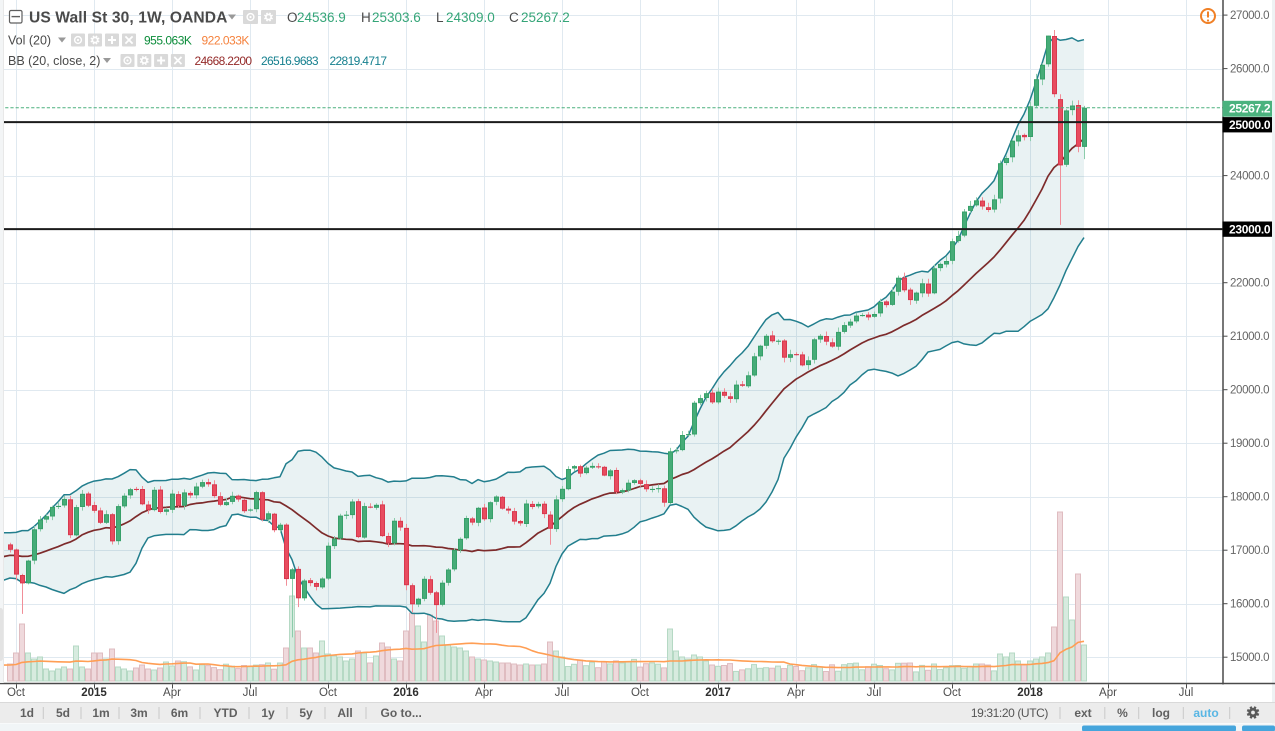  I want to click on svg-text: BB (20, close, 2), so click(54, 61).